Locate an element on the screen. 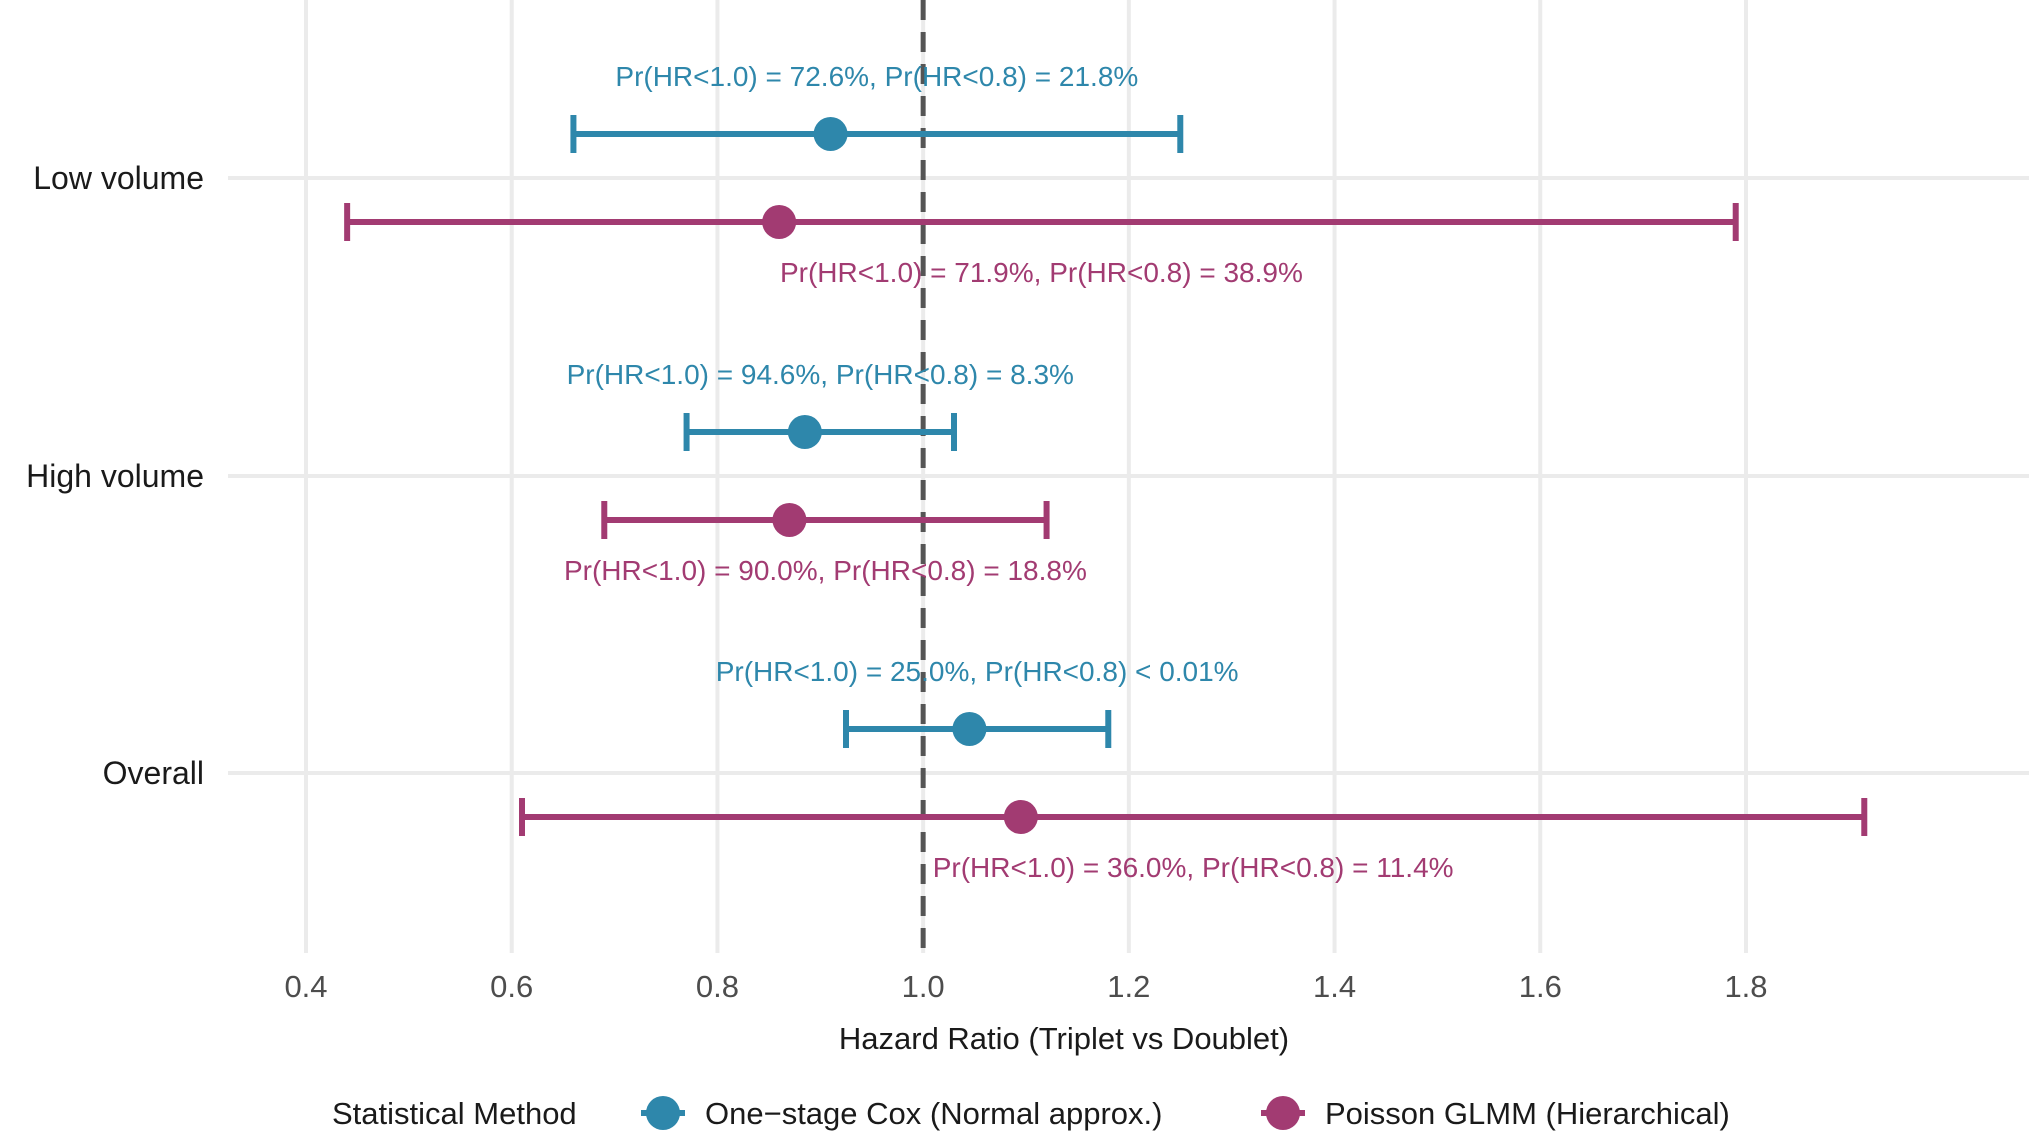  probability-annotation: Pr(HR<1.0) = 90.0%, Pr(HR<0.8) = 18.8% is located at coordinates (825, 570).